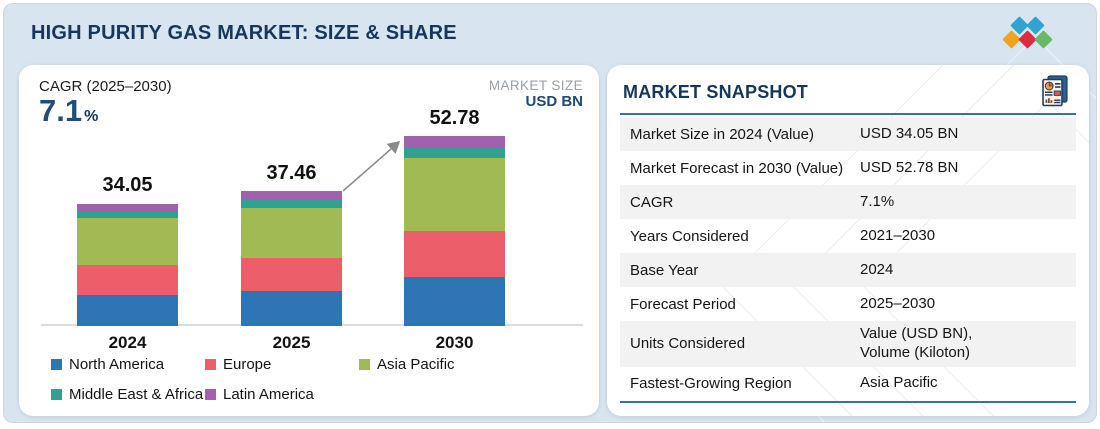 The height and width of the screenshot is (429, 1100). Describe the element at coordinates (136, 394) in the screenshot. I see `legend-label: Middle East & Africa` at that location.